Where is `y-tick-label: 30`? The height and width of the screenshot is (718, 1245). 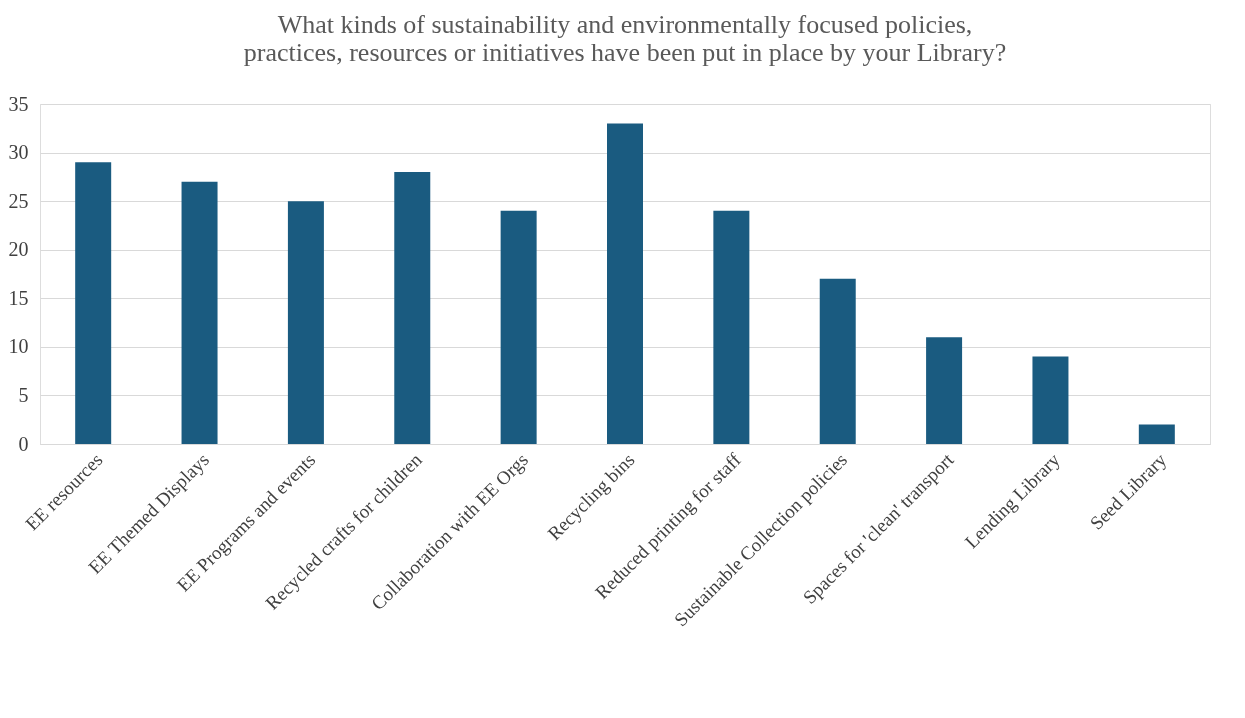 y-tick-label: 30 is located at coordinates (18, 152).